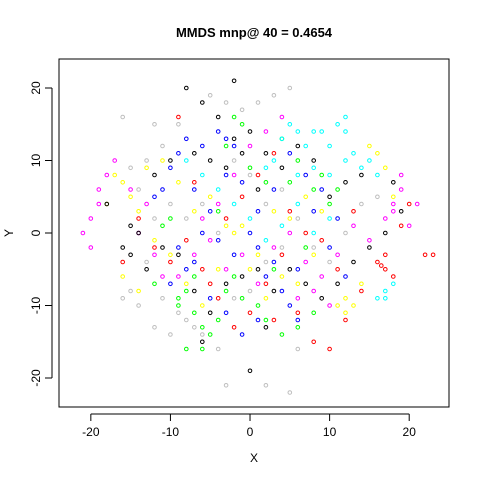  Describe the element at coordinates (254, 458) in the screenshot. I see `x-axis-title: X` at that location.